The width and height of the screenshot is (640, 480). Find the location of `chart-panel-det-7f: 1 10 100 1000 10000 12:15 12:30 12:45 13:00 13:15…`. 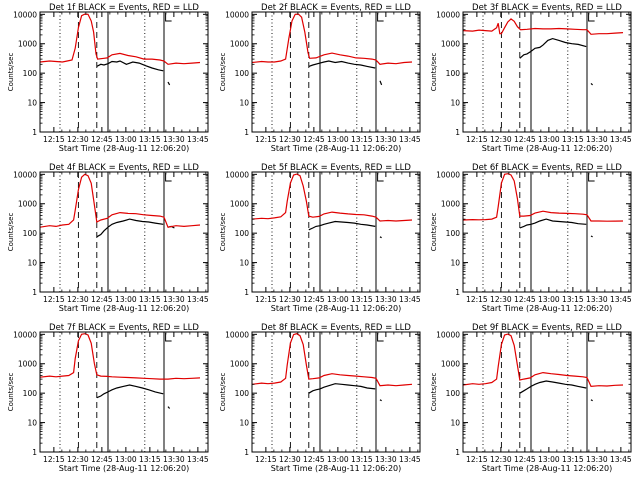

chart-panel-det-7f: 1 10 100 1000 10000 12:15 12:30 12:45 13:00 13:15… is located at coordinates (108, 398).